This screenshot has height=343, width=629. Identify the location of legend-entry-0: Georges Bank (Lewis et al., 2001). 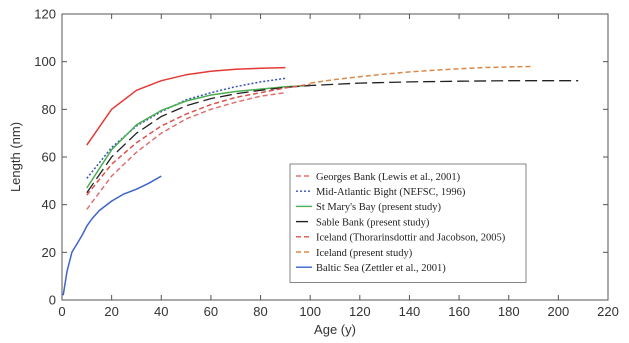
(388, 177).